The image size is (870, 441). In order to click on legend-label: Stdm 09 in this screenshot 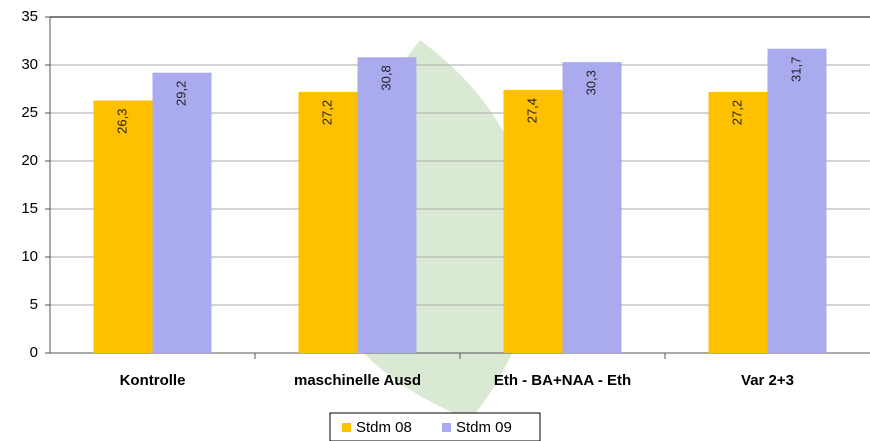, I will do `click(484, 427)`.